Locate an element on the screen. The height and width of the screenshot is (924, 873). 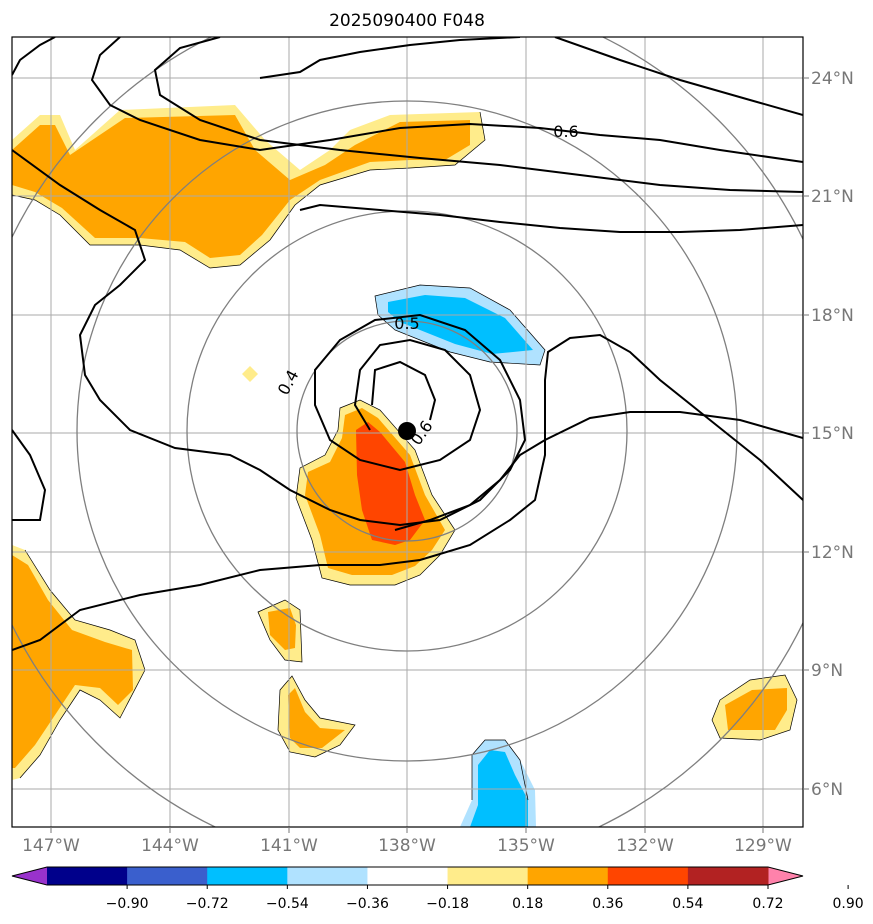
lon-label: 135°W is located at coordinates (526, 846).